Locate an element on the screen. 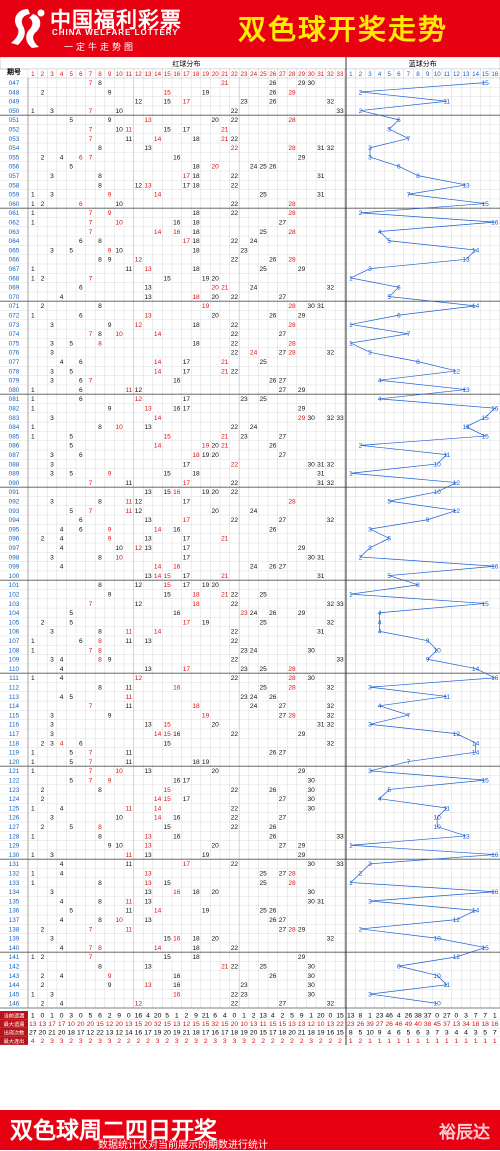 The height and width of the screenshot is (1151, 500). red-ball-number: 1 is located at coordinates (33, 269).